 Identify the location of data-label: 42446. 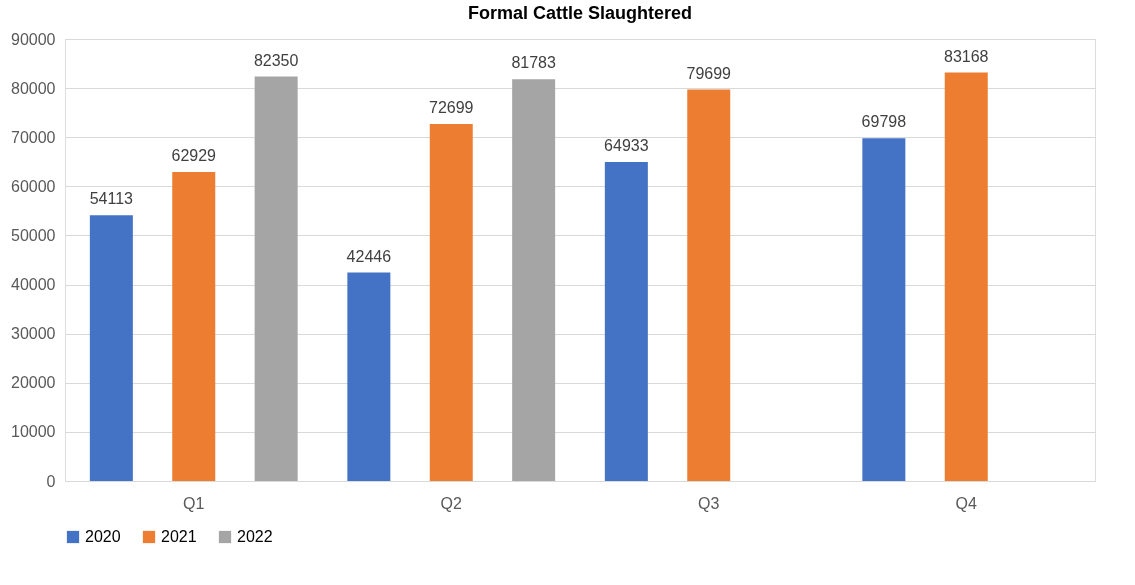
(369, 256).